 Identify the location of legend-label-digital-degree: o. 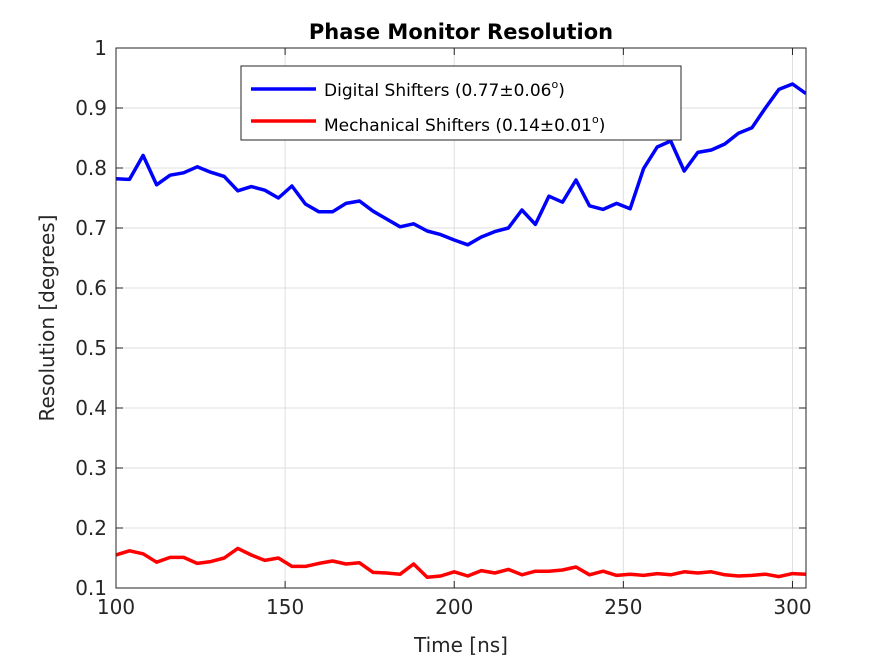
(554, 84).